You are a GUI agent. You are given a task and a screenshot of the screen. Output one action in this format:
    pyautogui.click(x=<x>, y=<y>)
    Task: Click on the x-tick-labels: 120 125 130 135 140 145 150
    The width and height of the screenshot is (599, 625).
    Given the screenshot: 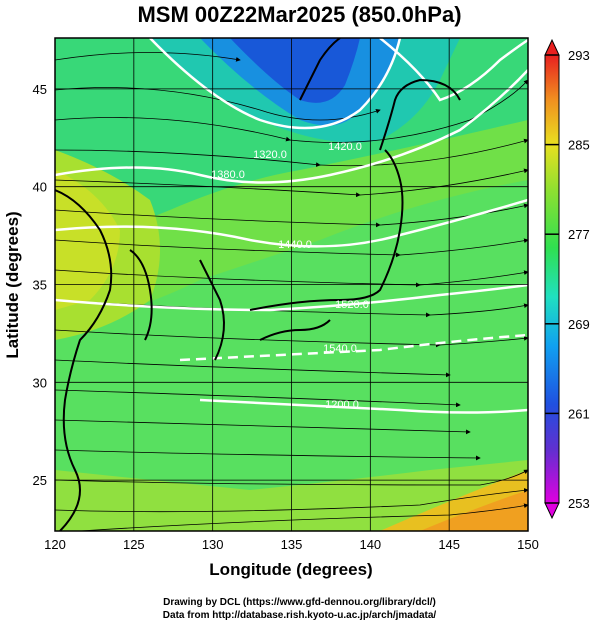 What is the action you would take?
    pyautogui.click(x=291, y=544)
    